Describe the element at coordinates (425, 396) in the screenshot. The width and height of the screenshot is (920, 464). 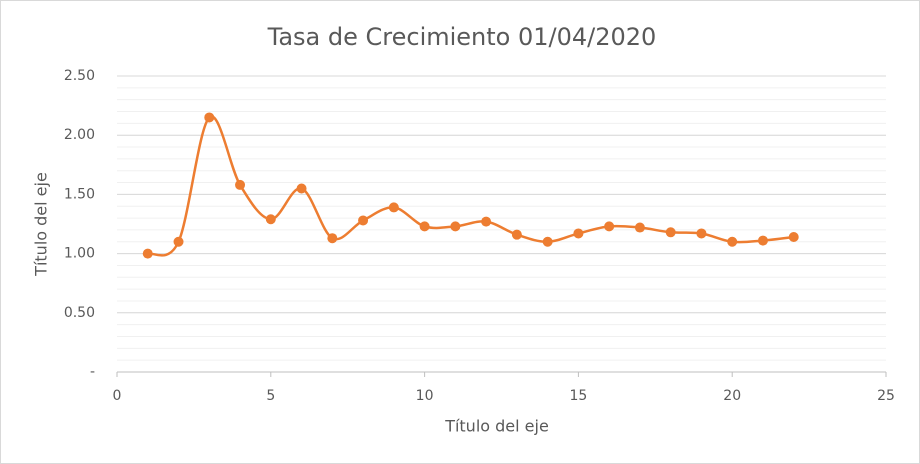
I see `x-tick-label: 10` at that location.